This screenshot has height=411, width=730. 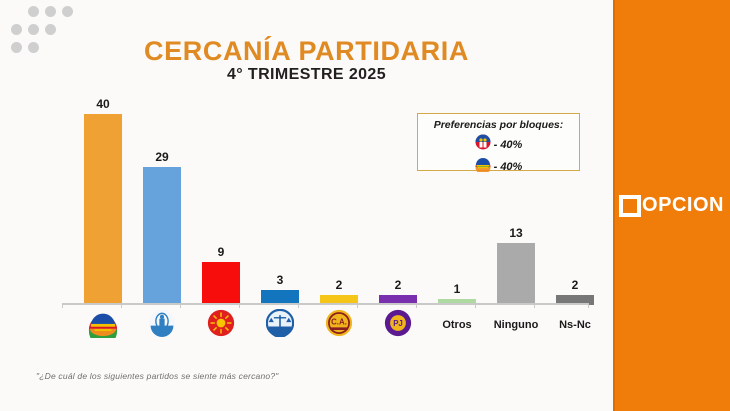 I want to click on x-category-party-multicolor-dome, so click(x=103, y=326).